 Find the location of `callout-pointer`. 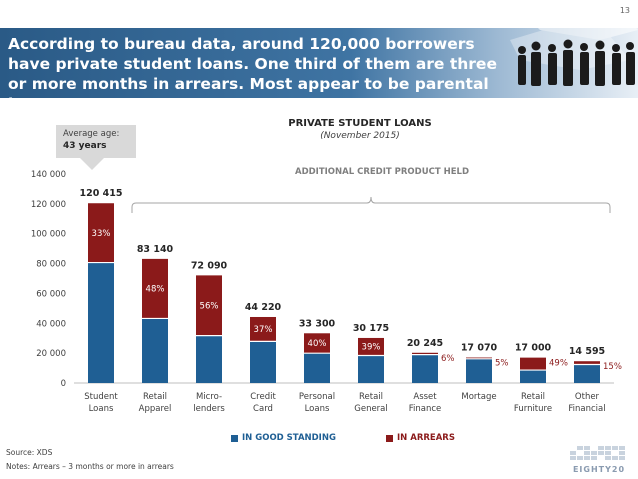

callout-pointer is located at coordinates (92, 164).